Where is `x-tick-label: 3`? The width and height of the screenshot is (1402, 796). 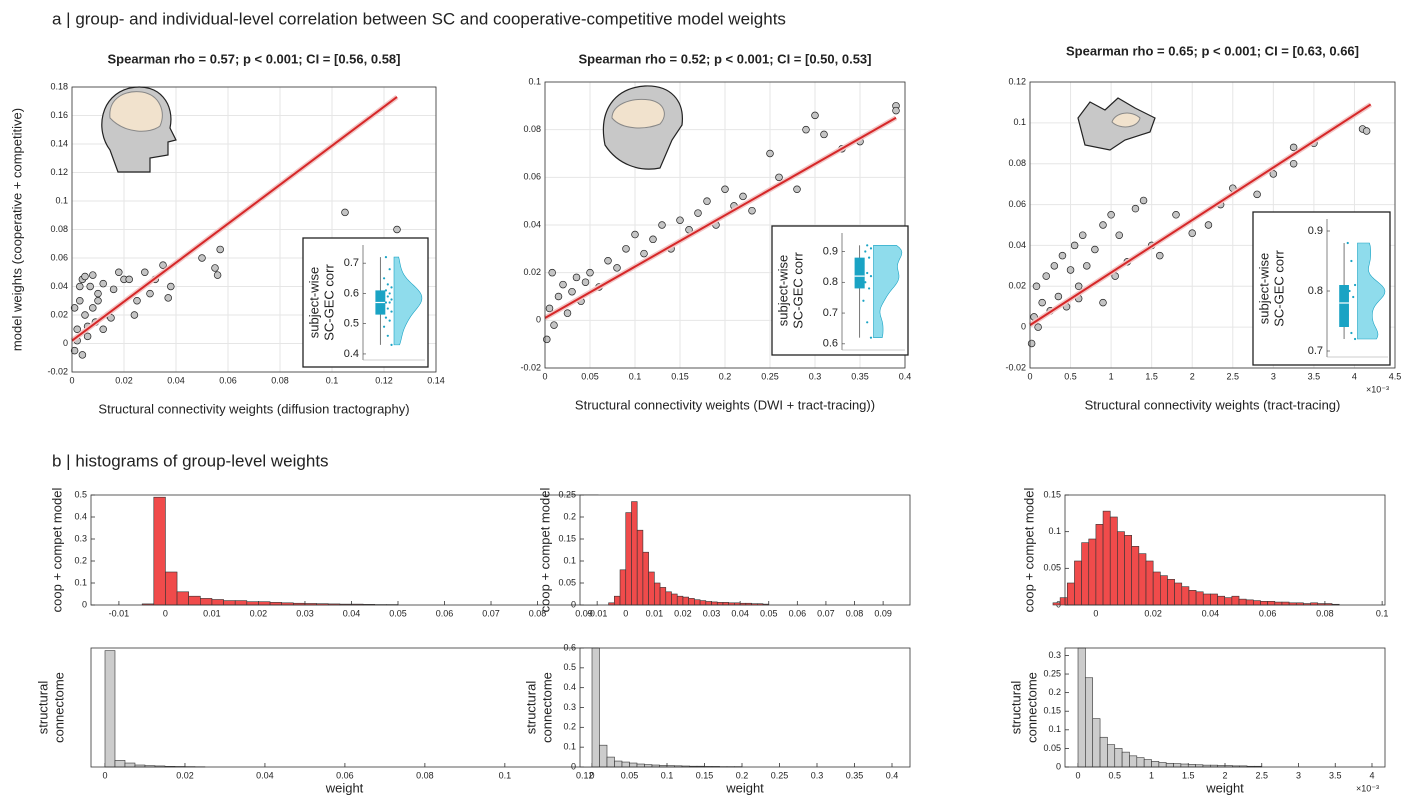
x-tick-label: 3 is located at coordinates (1298, 775).